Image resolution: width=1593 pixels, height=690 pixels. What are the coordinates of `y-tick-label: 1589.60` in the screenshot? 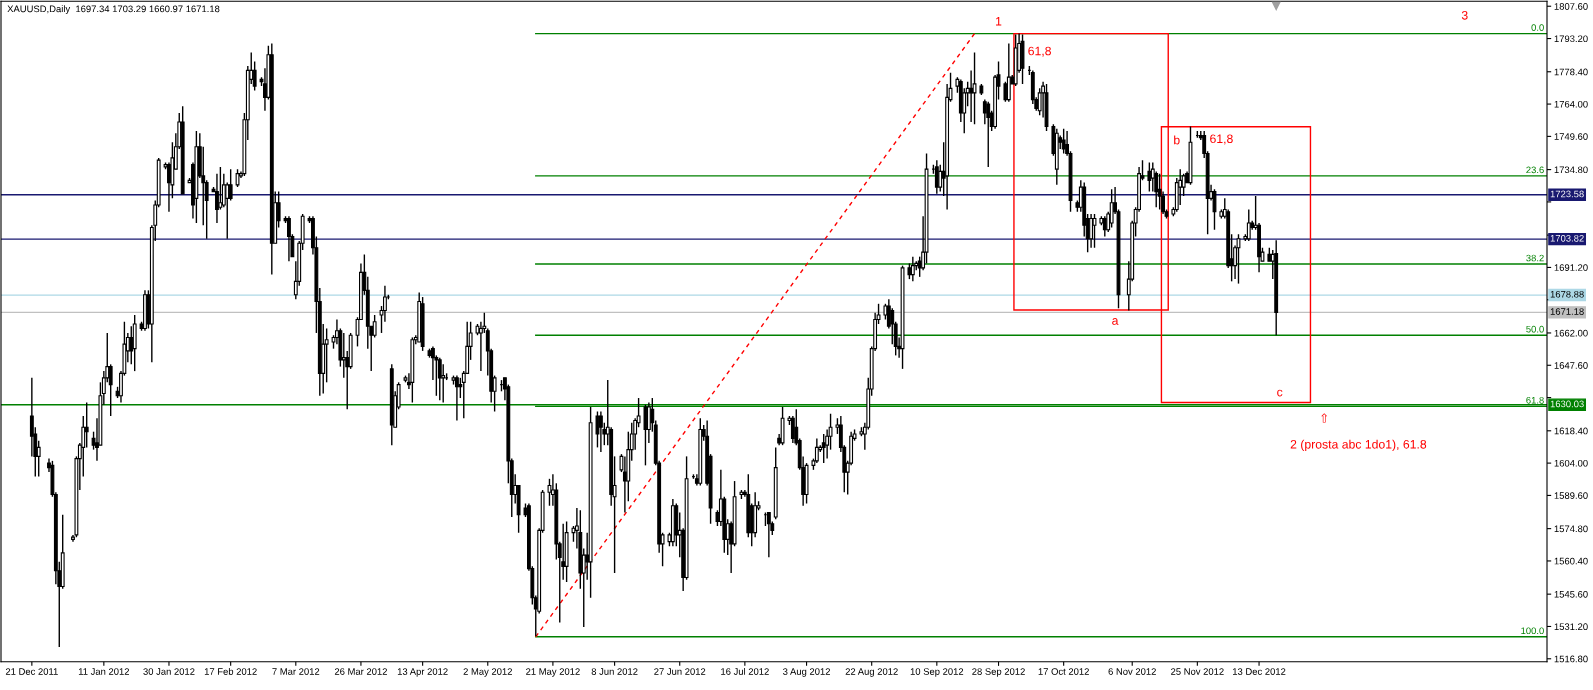 It's located at (1571, 495).